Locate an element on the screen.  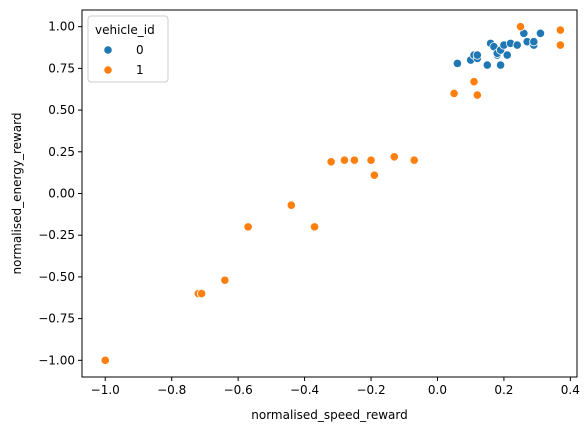
y-tick-label: 0.75 is located at coordinates (61, 68).